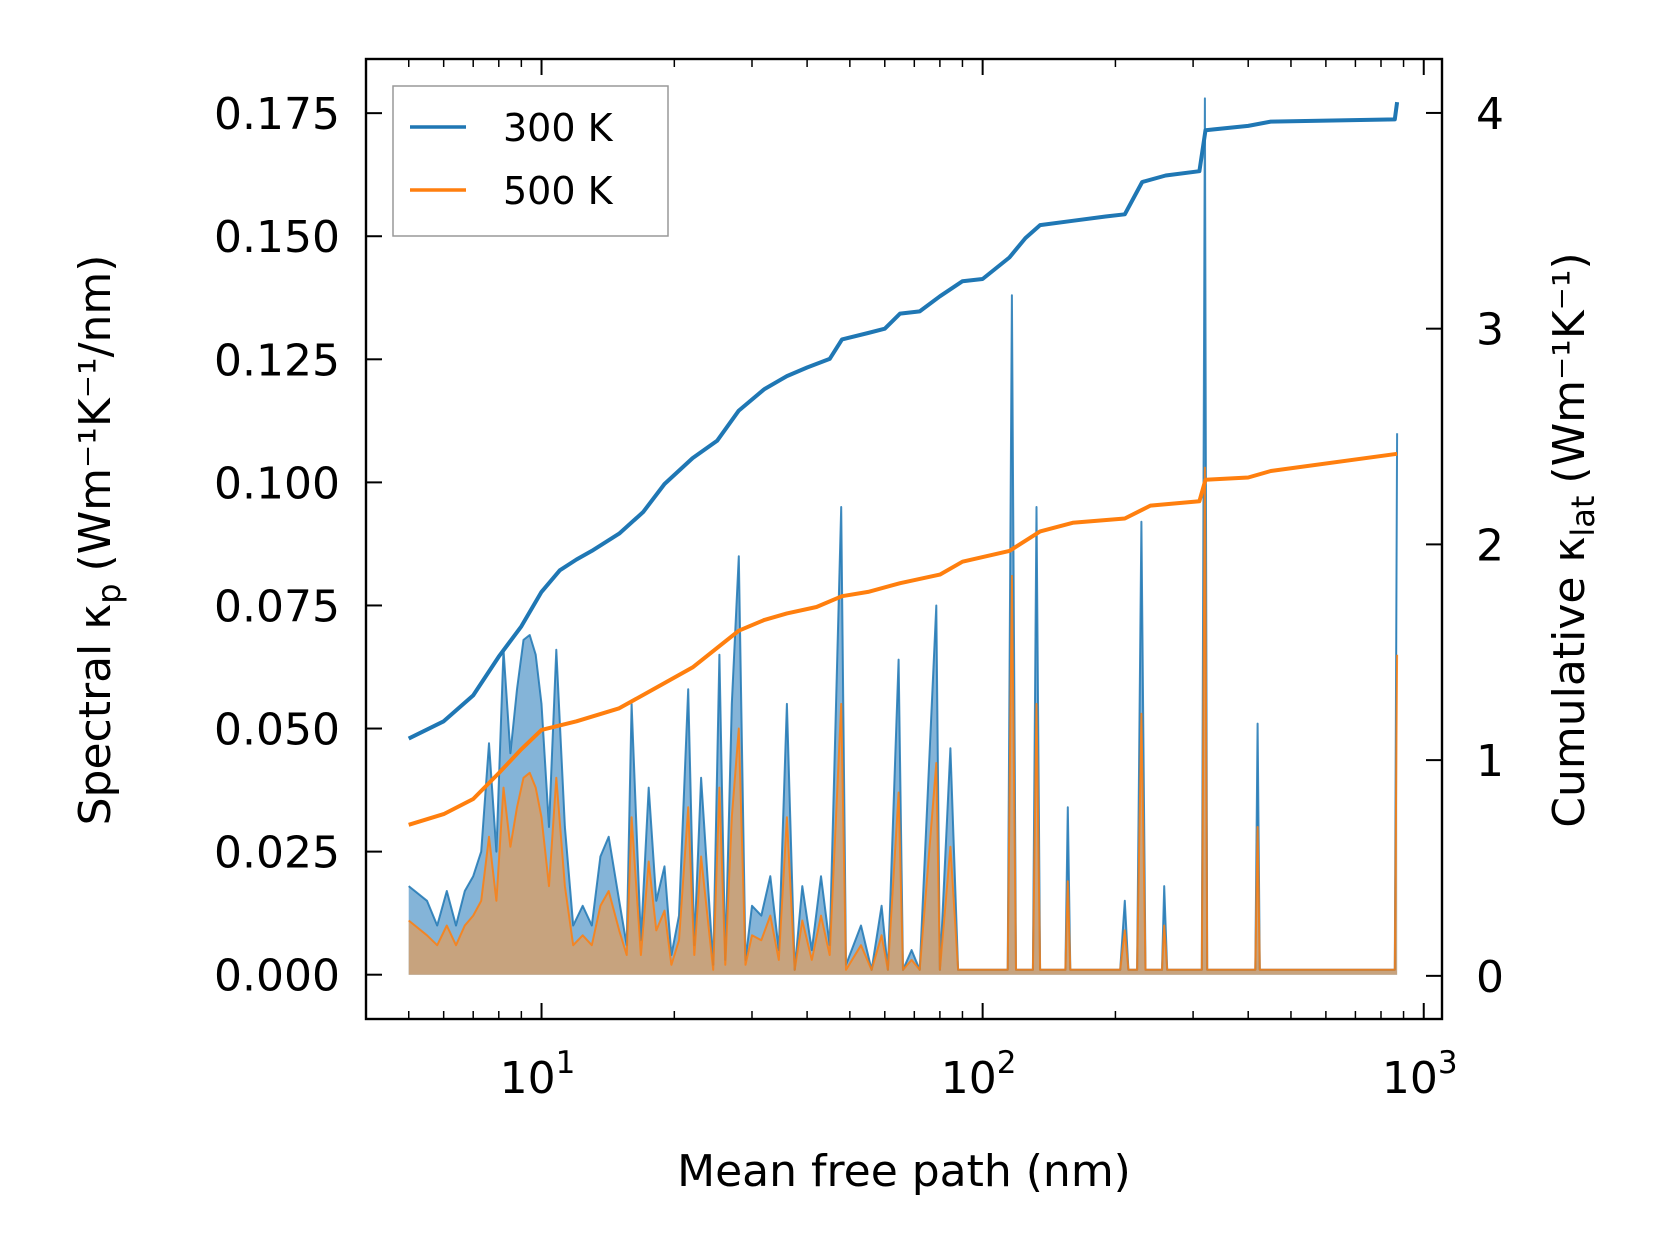 The height and width of the screenshot is (1254, 1660). Describe the element at coordinates (109, 593) in the screenshot. I see `left-axis-title-sub: p` at that location.